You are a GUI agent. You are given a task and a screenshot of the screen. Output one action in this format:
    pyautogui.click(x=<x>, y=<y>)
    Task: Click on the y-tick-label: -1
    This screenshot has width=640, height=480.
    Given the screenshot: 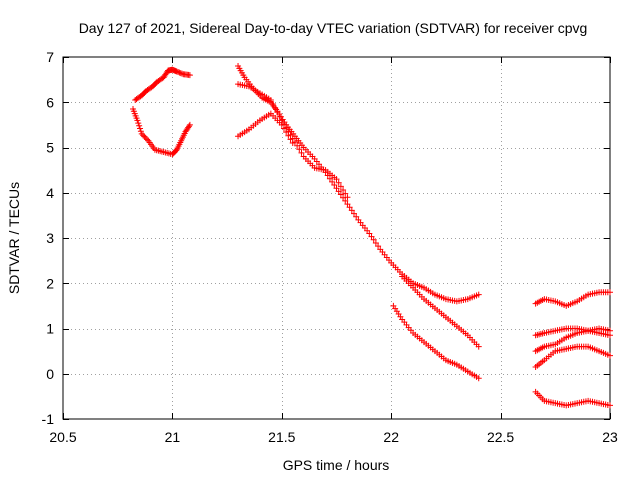 What is the action you would take?
    pyautogui.click(x=48, y=419)
    